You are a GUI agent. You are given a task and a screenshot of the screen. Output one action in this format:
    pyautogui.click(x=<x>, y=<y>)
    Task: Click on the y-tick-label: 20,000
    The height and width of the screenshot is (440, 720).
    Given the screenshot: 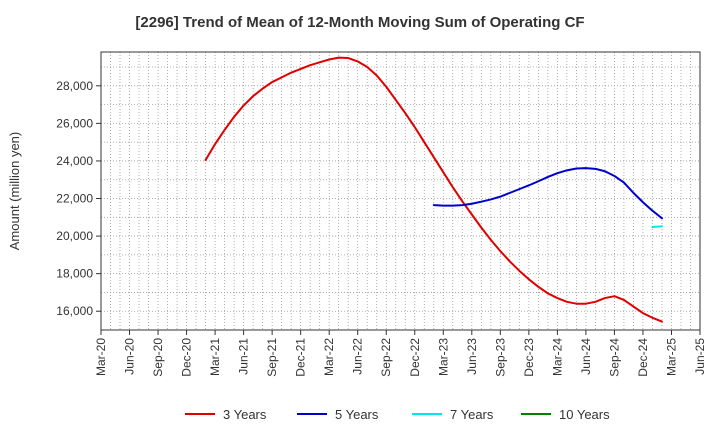 What is the action you would take?
    pyautogui.click(x=74, y=236)
    